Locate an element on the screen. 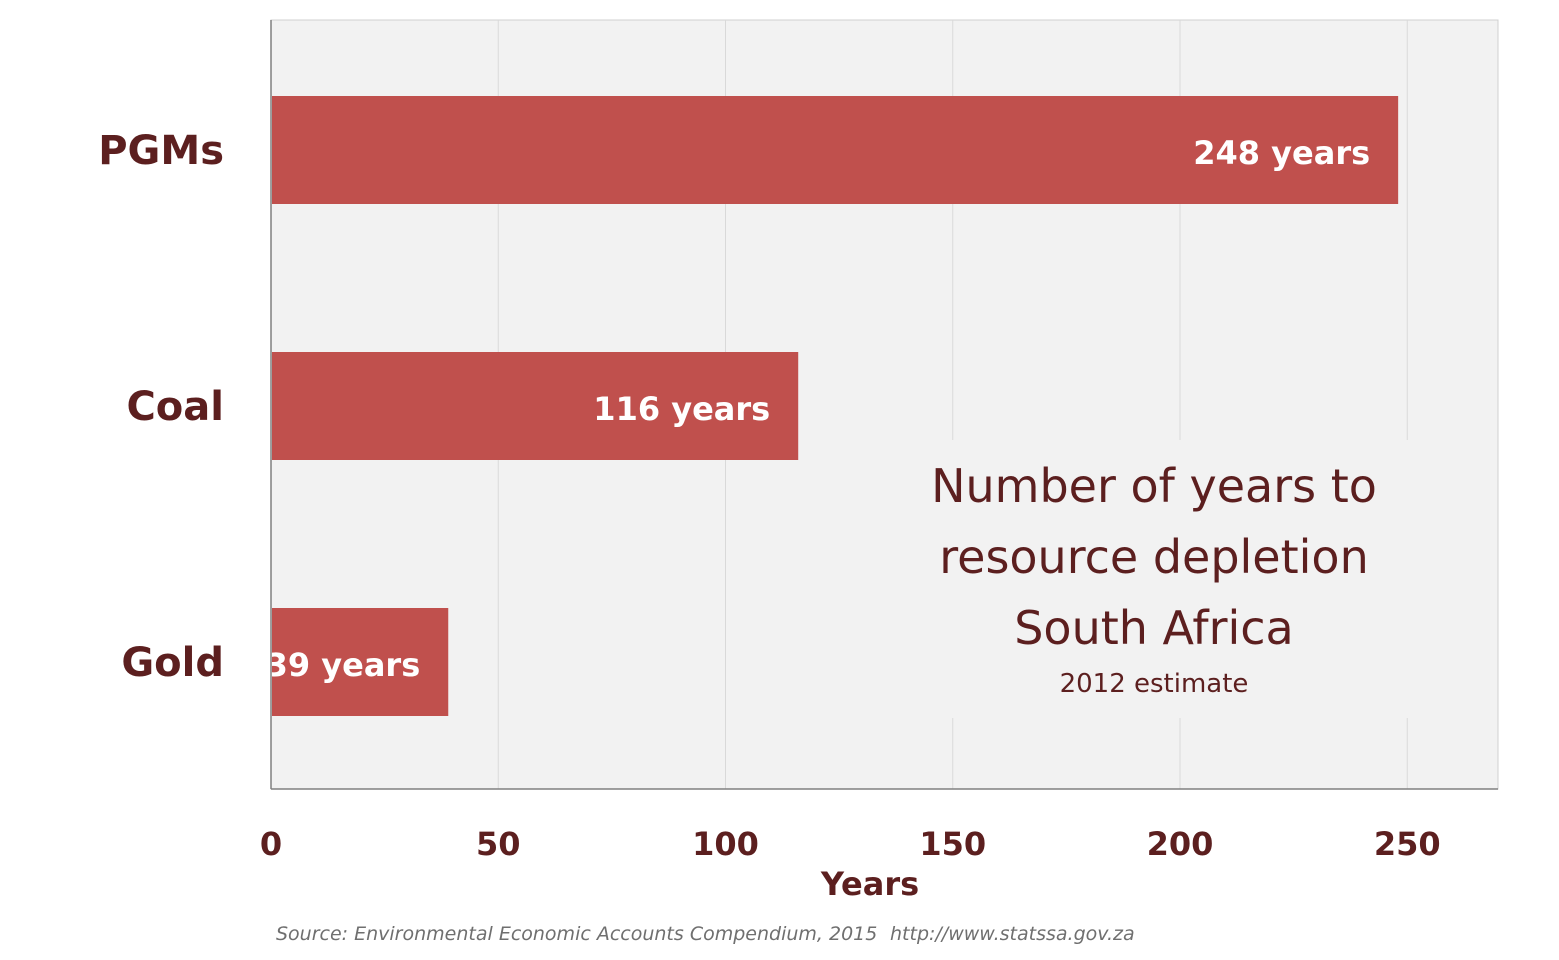  data-label-gold: 39 years is located at coordinates (343, 665).